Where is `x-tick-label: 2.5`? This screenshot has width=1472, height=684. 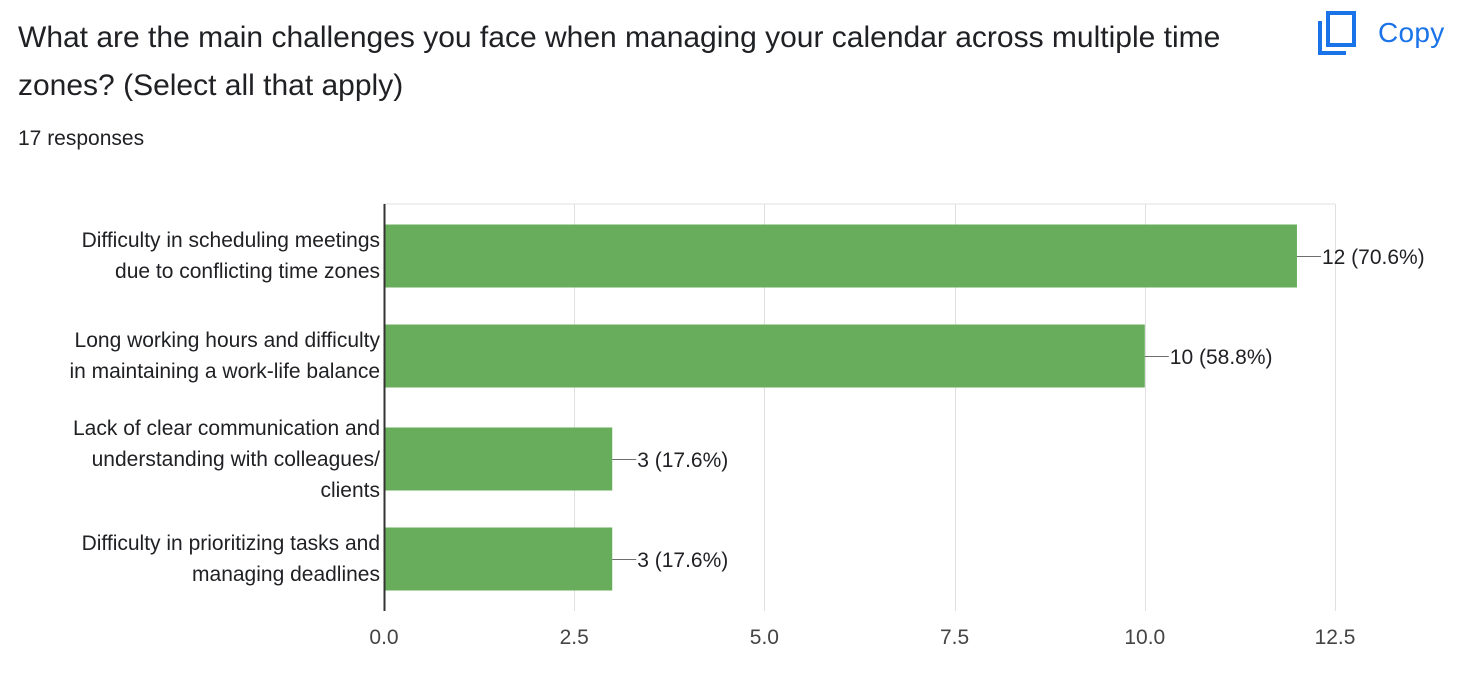 x-tick-label: 2.5 is located at coordinates (574, 637).